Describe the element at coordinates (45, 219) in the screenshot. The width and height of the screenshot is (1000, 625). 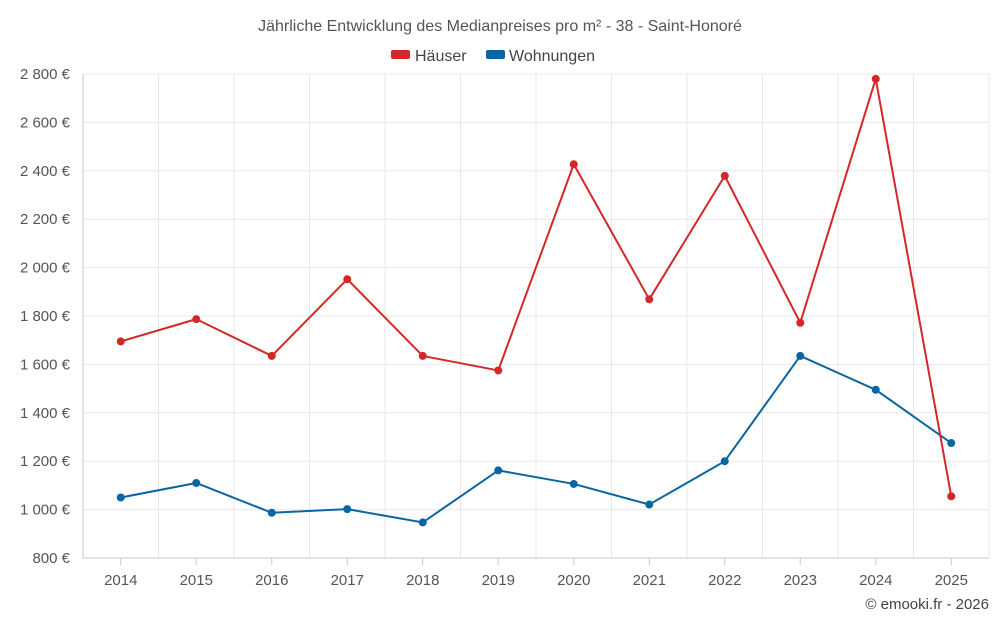
I see `y-tick-label: 2 200 €` at that location.